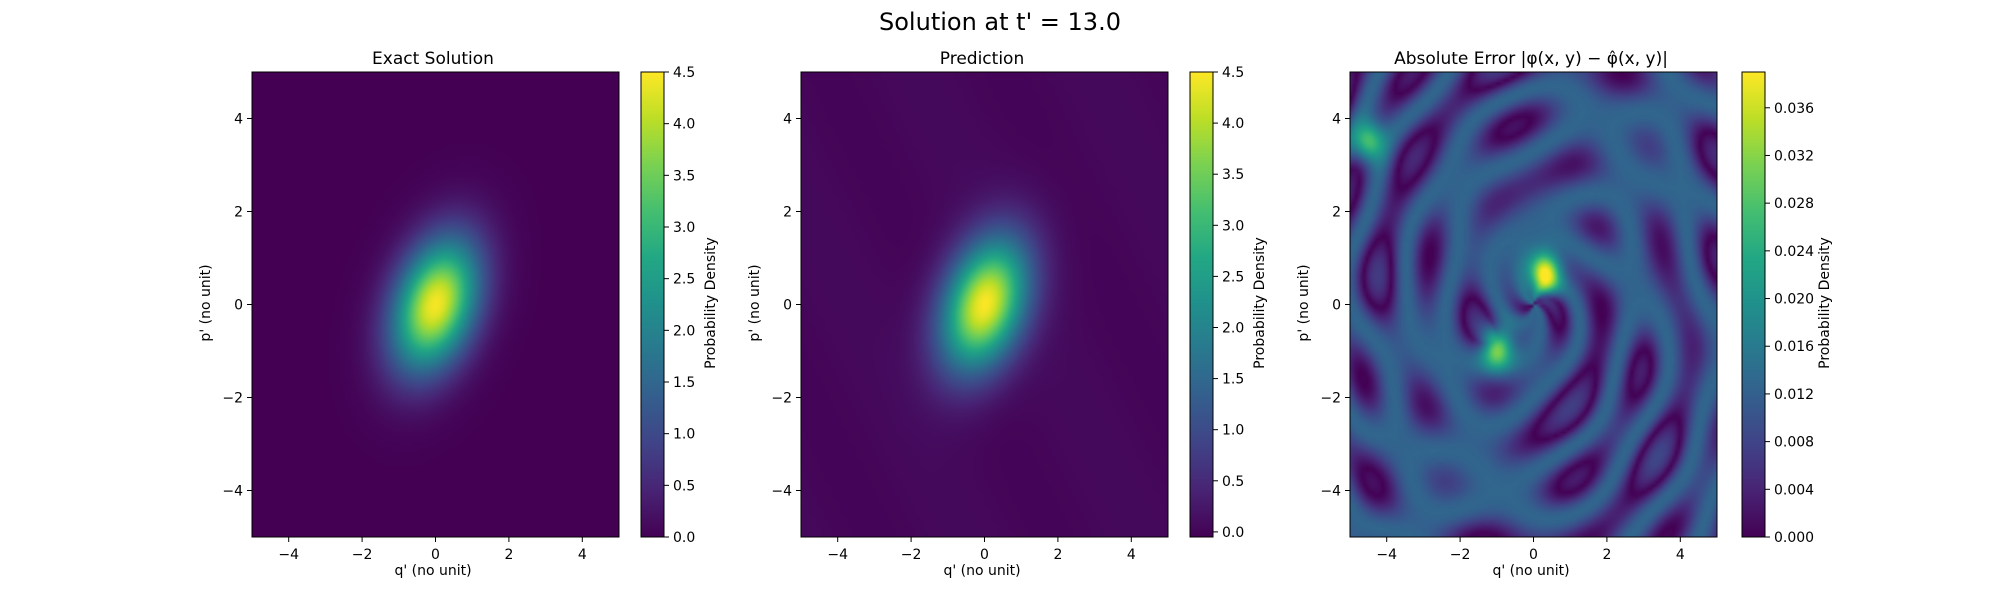 The width and height of the screenshot is (2000, 600). I want to click on panel-title: Absolute Error |φ(x, y) − φ̂(x, y)|, so click(1531, 59).